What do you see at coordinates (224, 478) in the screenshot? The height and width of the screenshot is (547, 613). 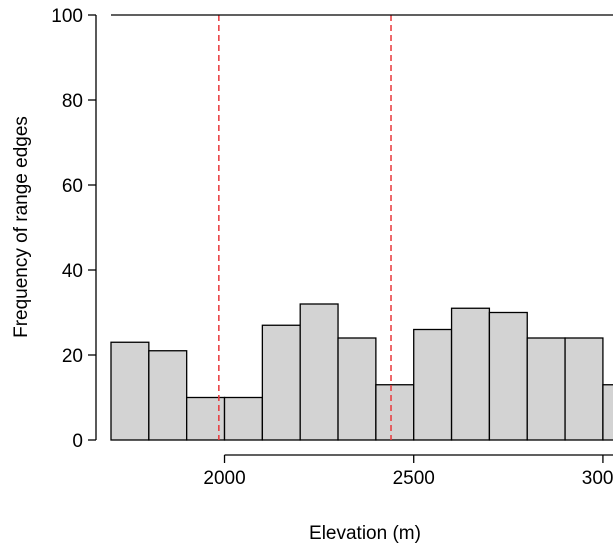 I see `x-tick-label-2000: 2000` at bounding box center [224, 478].